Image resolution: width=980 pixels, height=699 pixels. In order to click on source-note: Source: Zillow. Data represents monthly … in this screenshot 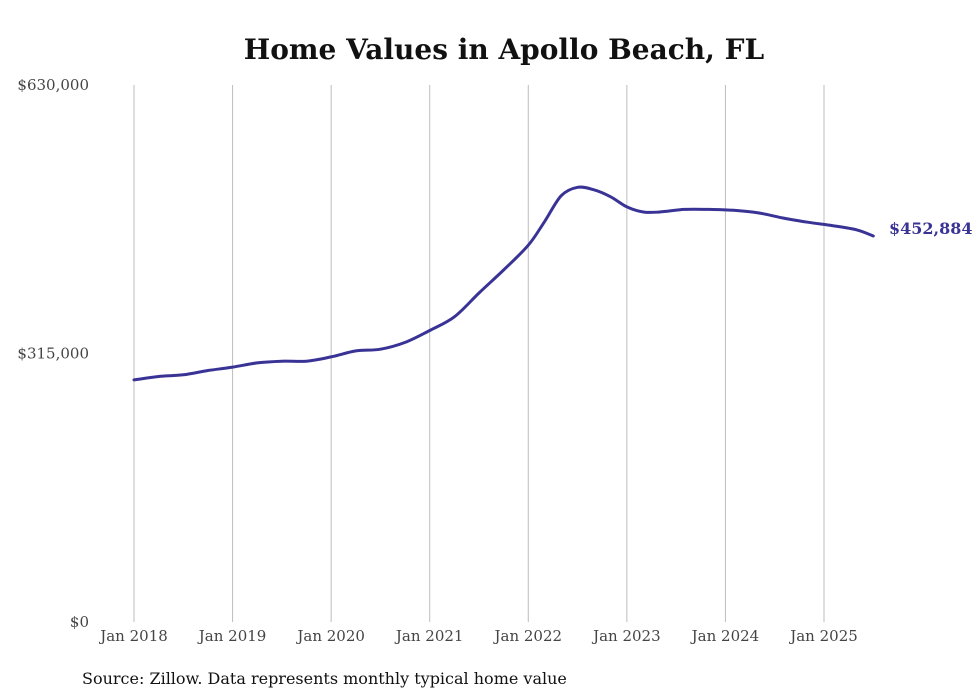, I will do `click(324, 678)`.